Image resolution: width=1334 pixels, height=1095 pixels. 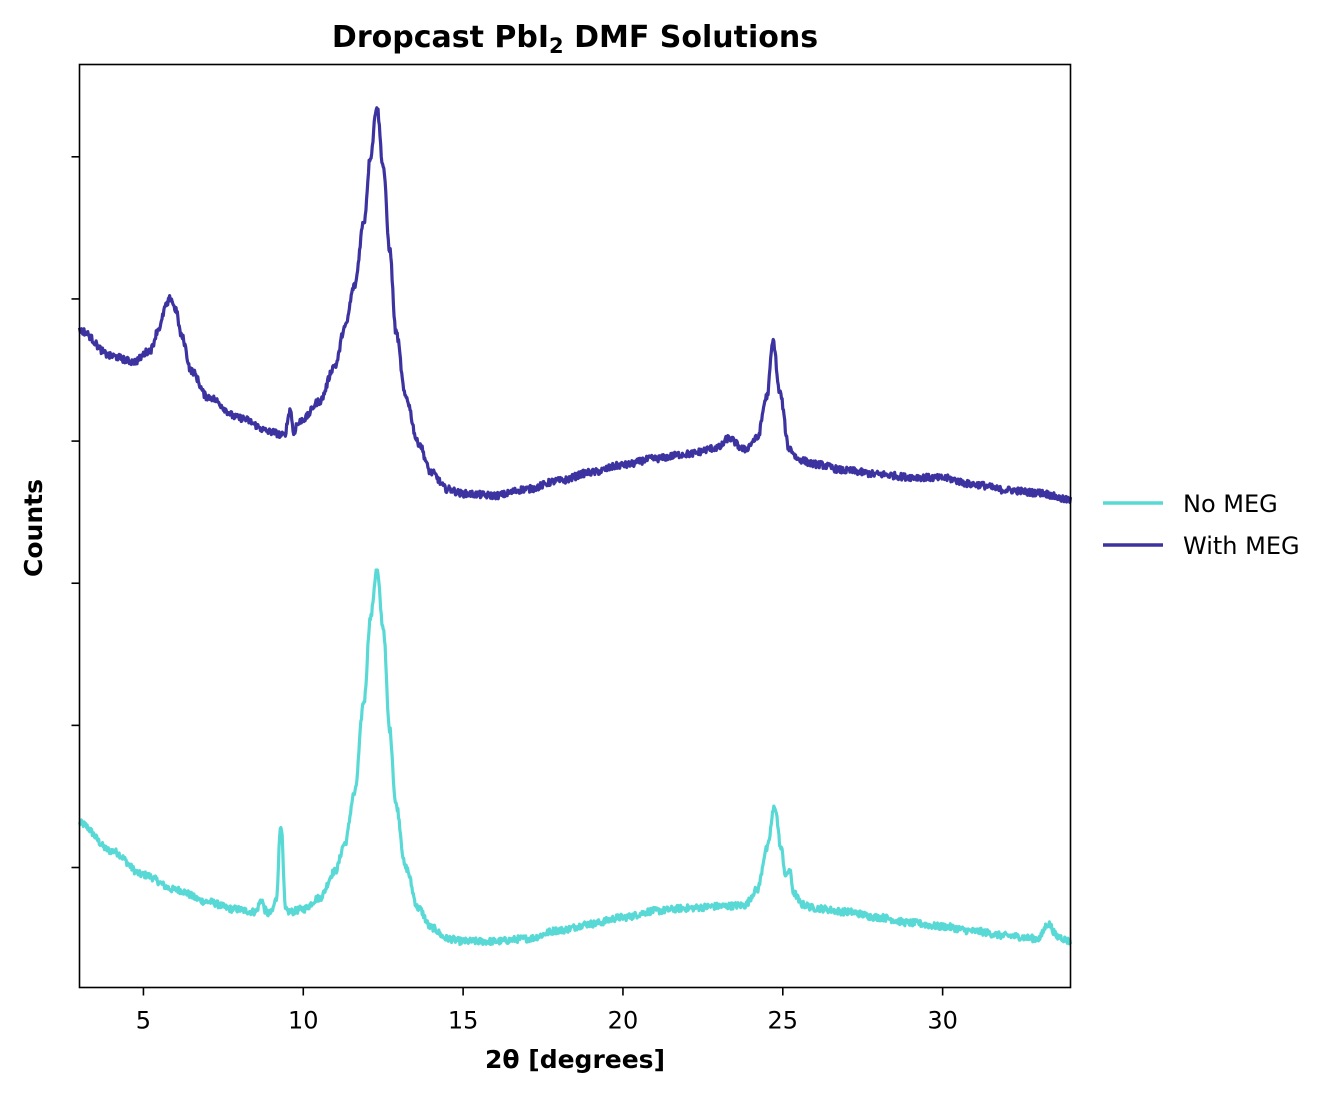 I want to click on y-axis-label: Counts, so click(x=33, y=528).